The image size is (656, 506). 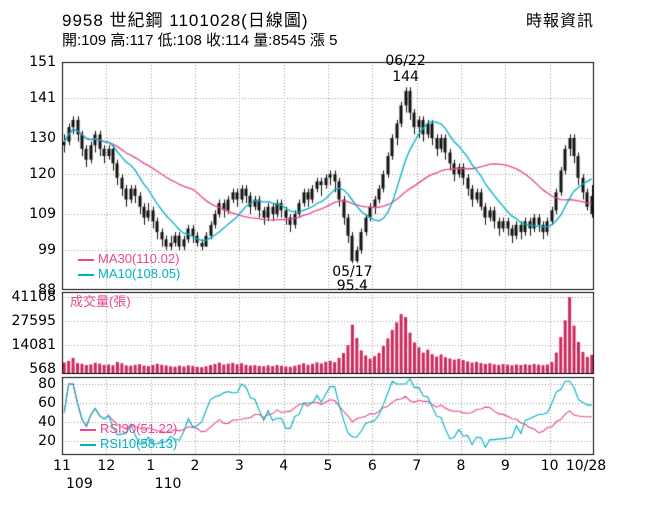 What do you see at coordinates (86, 274) in the screenshot?
I see `ma10-line-swatch` at bounding box center [86, 274].